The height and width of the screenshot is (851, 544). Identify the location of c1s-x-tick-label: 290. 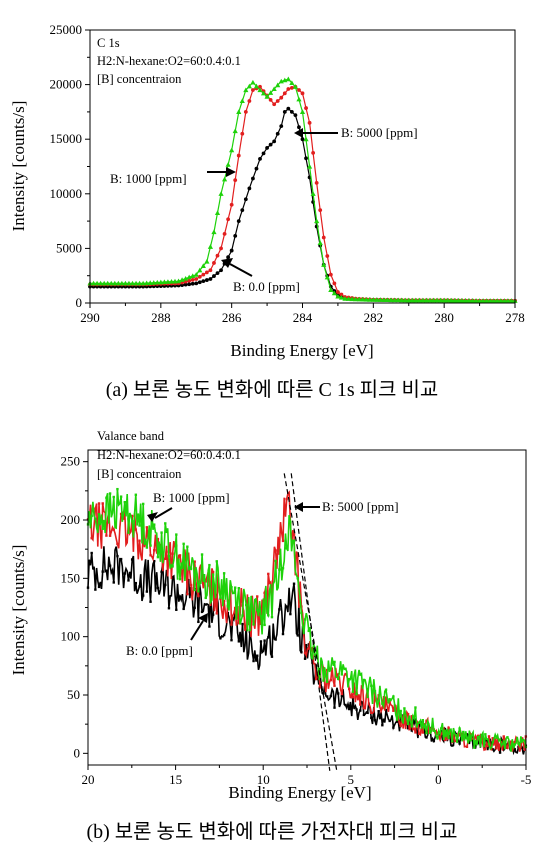
(90, 317).